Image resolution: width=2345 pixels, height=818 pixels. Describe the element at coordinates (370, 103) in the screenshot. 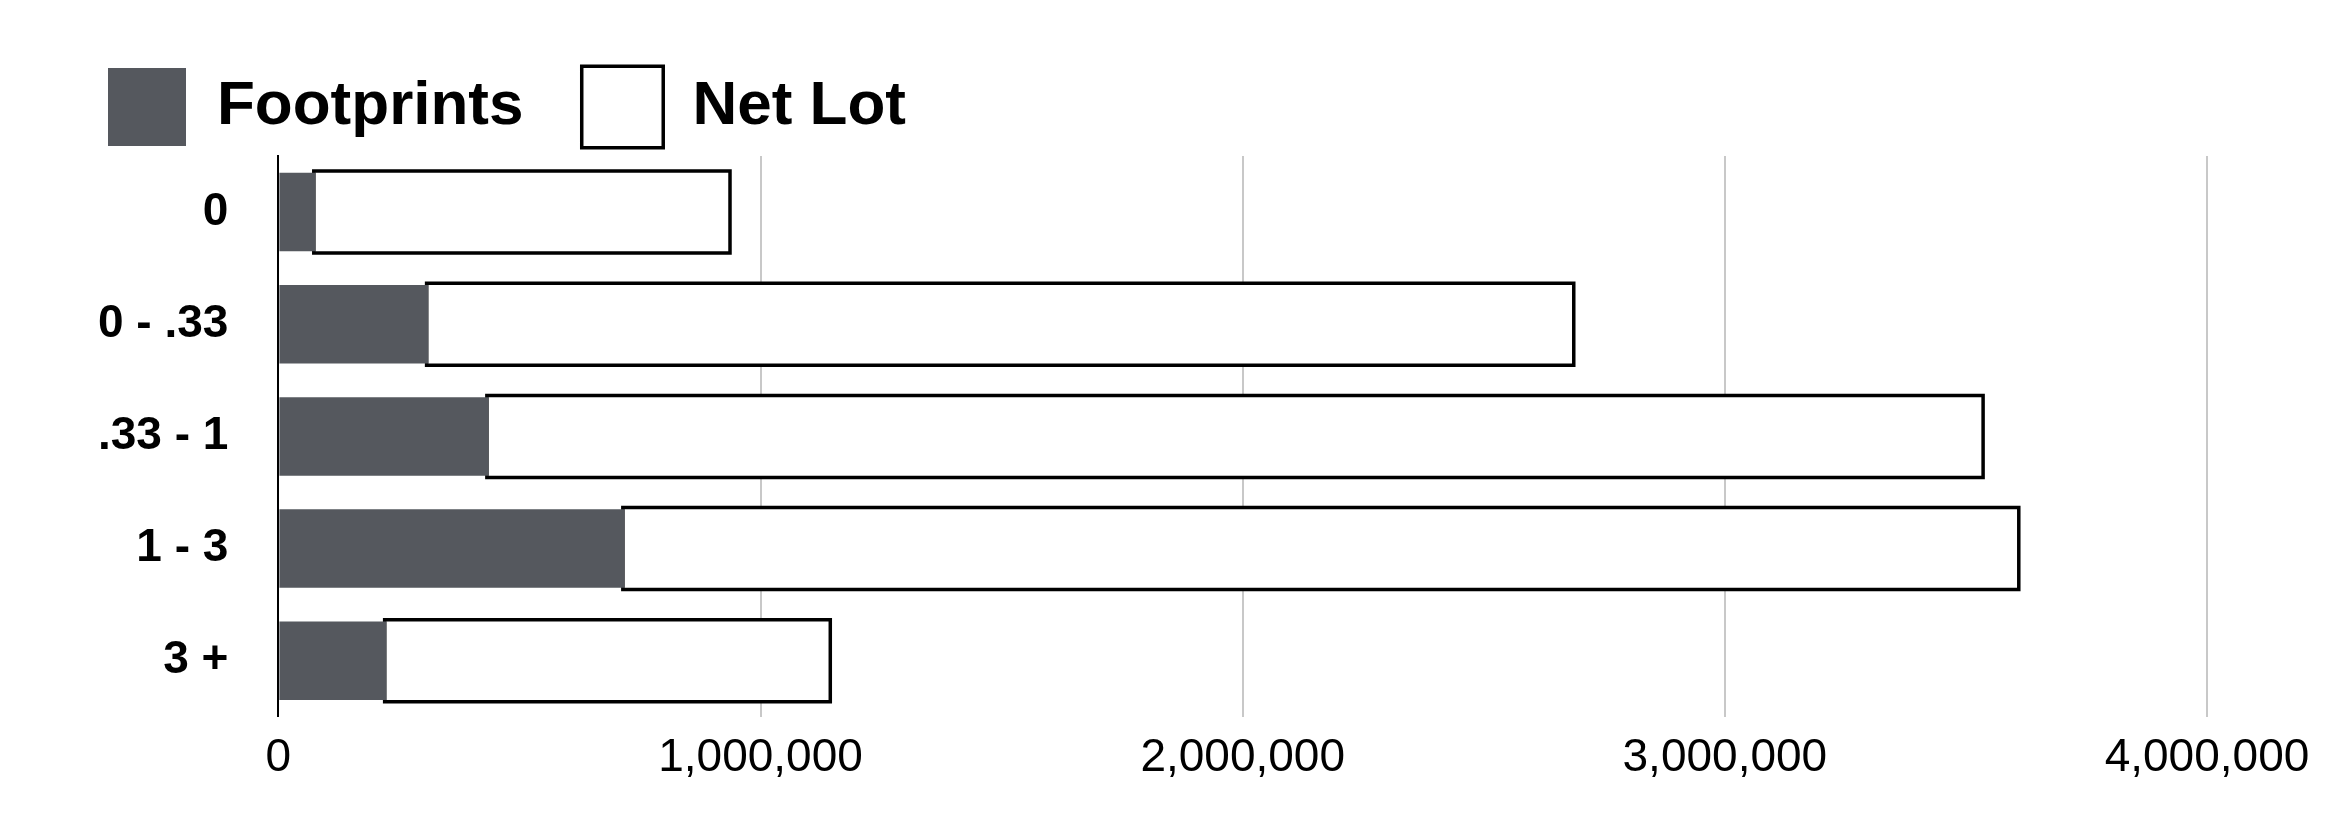

I see `legend-label: Footprints` at that location.